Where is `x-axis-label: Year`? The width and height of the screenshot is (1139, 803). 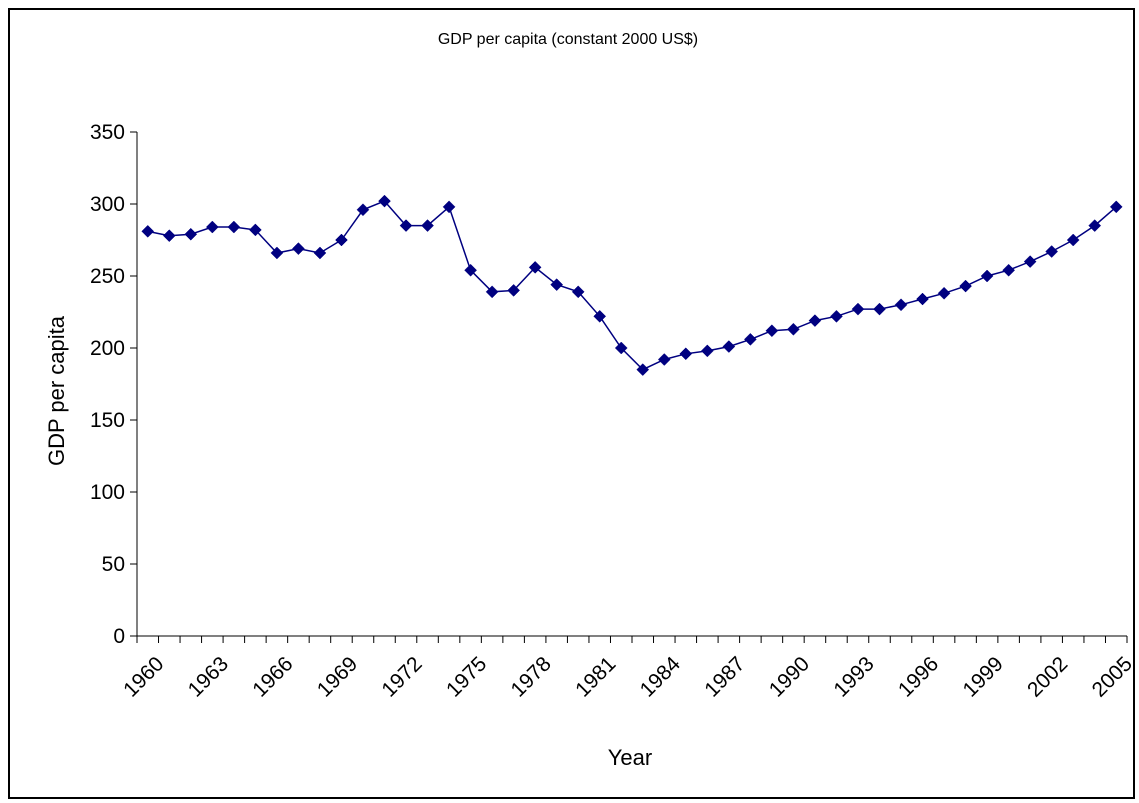
x-axis-label: Year is located at coordinates (630, 757).